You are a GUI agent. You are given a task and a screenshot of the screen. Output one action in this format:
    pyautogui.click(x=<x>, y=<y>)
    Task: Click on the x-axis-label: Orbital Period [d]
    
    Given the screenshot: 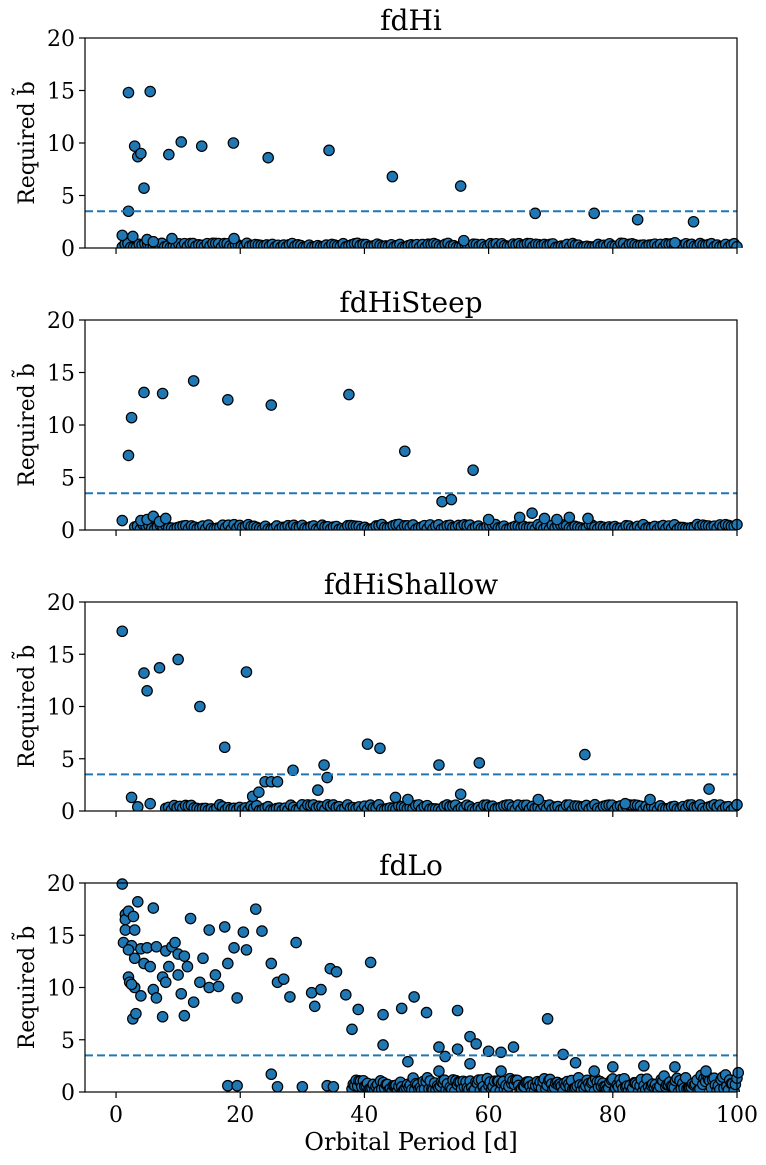 What is the action you would take?
    pyautogui.click(x=410, y=1142)
    